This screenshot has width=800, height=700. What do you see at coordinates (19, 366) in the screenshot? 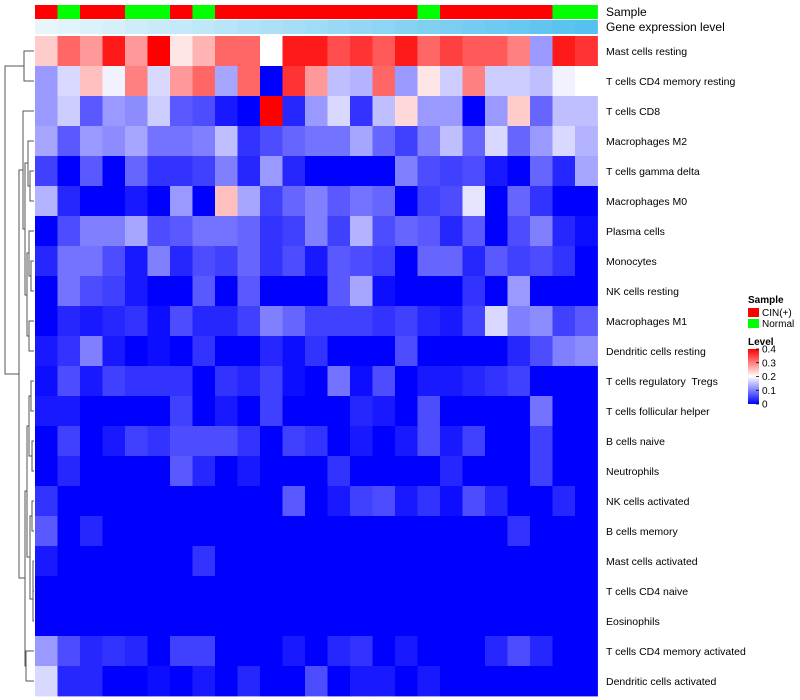
I see `row-dendrogram` at bounding box center [19, 366].